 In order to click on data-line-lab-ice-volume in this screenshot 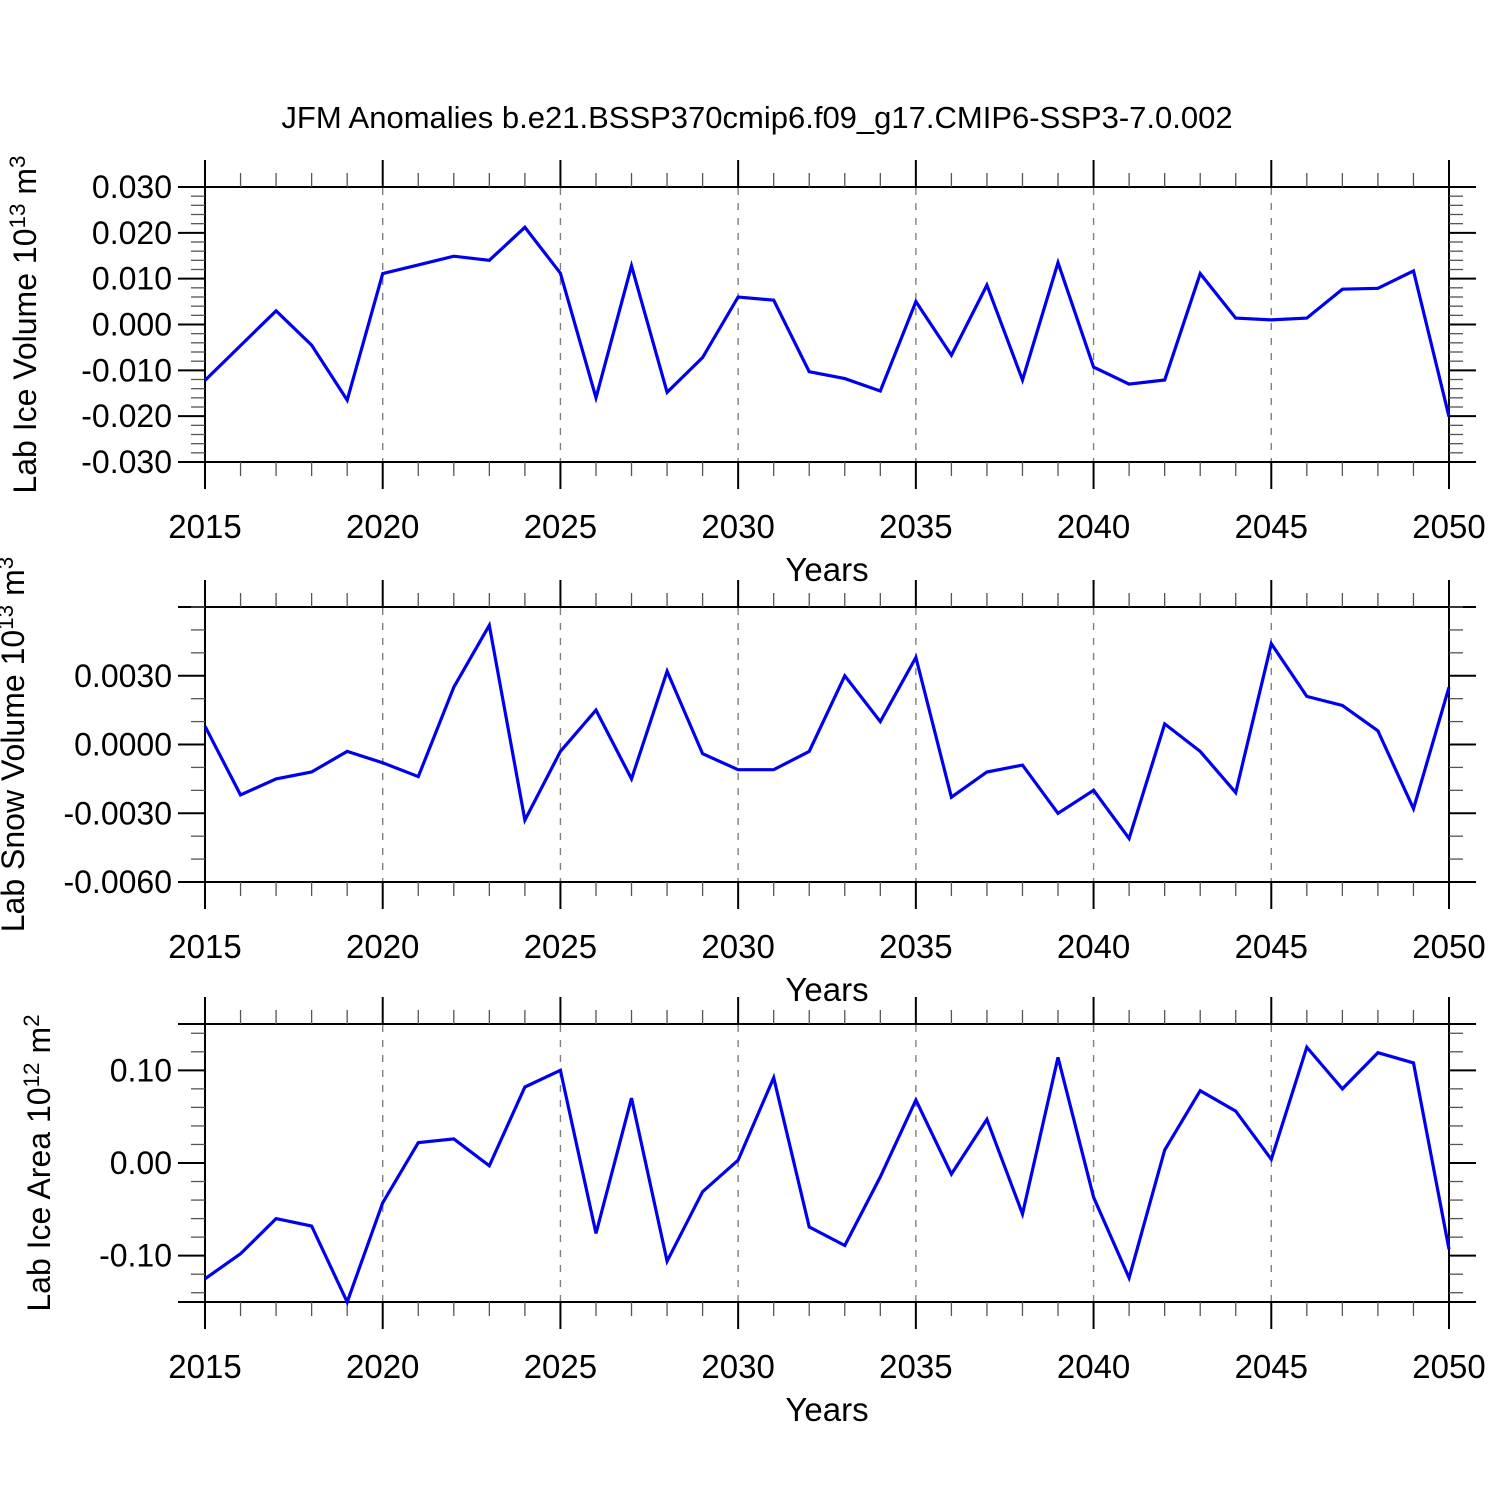, I will do `click(827, 320)`.